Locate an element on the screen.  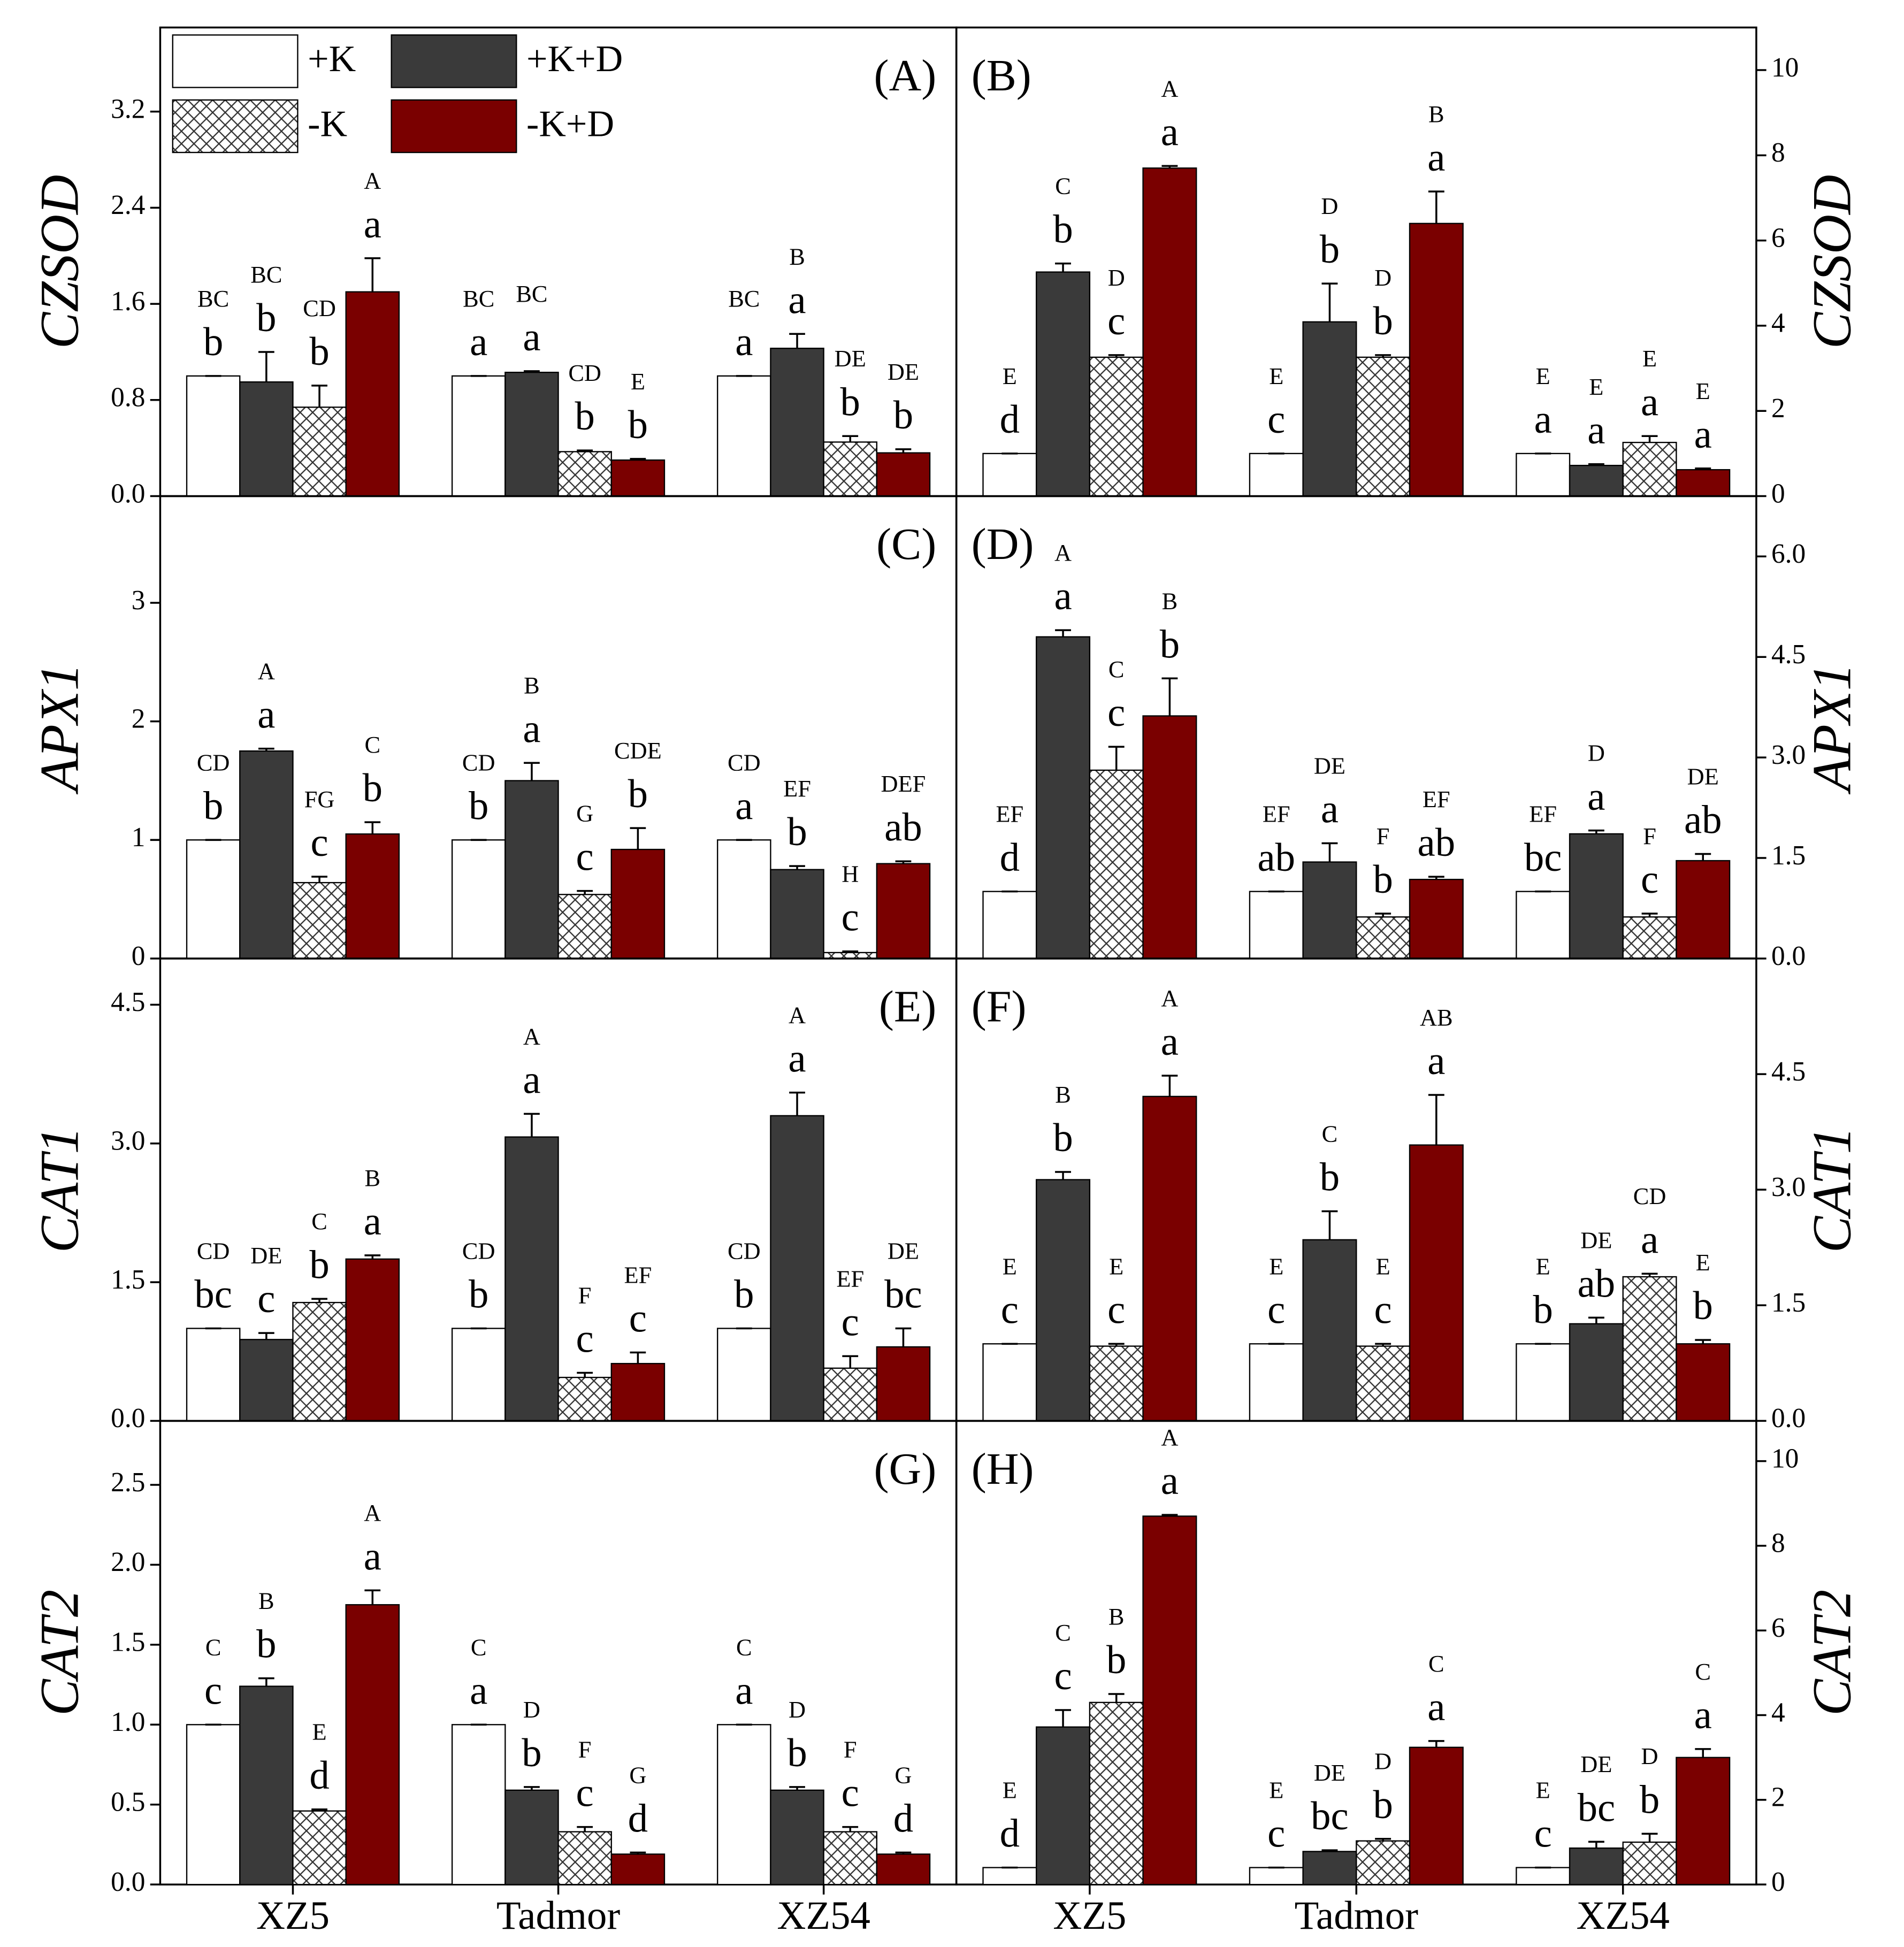
legend-label: -K is located at coordinates (327, 123).